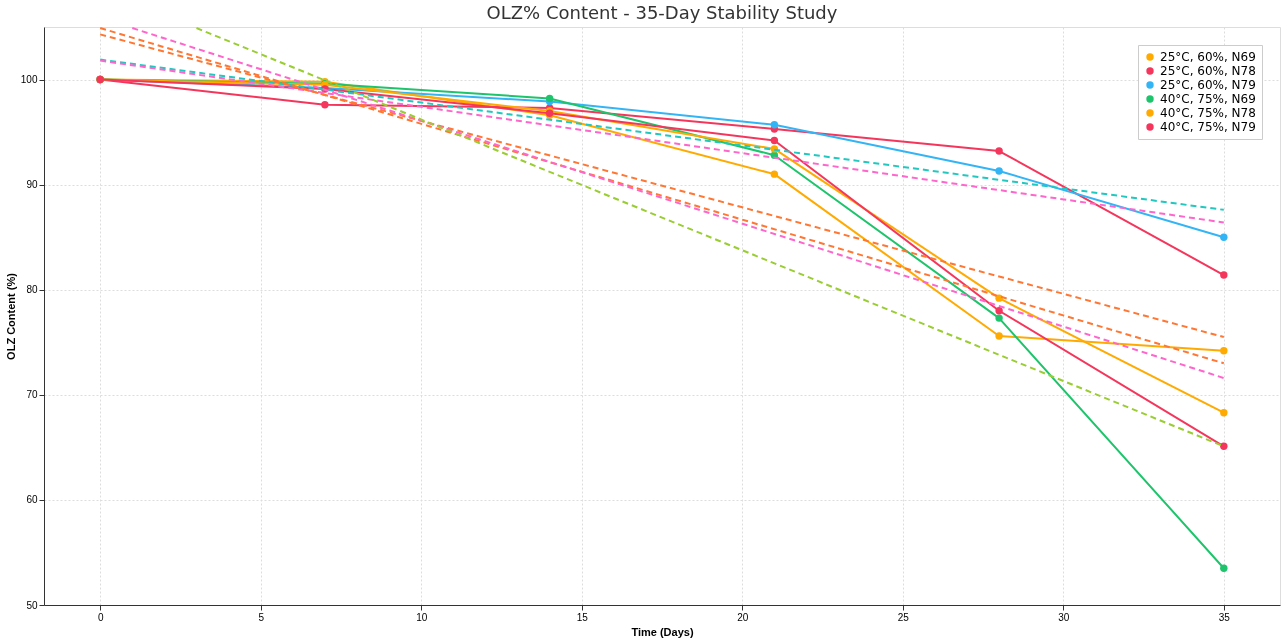 This screenshot has width=1282, height=639. What do you see at coordinates (1208, 127) in the screenshot?
I see `legend-label: 40°C, 75%, N79` at bounding box center [1208, 127].